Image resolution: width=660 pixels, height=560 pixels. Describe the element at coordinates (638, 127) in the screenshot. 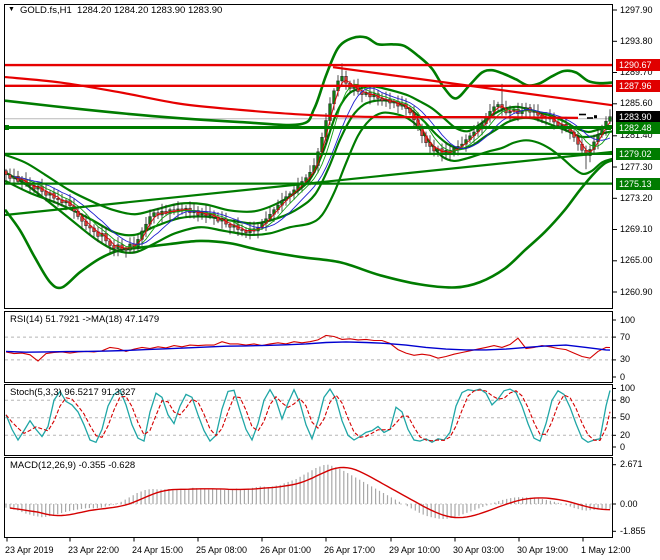

I see `price-level-badge-green: 1282.48` at that location.